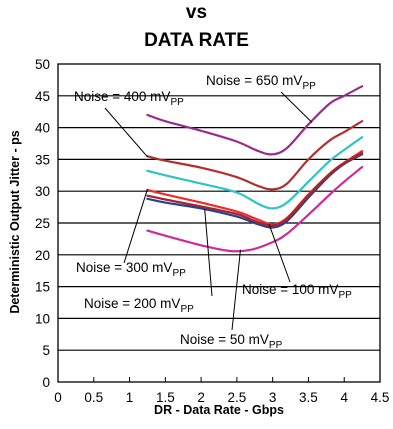  Describe the element at coordinates (219, 410) in the screenshot. I see `x-axis-label: DR - Data Rate - Gbps` at that location.